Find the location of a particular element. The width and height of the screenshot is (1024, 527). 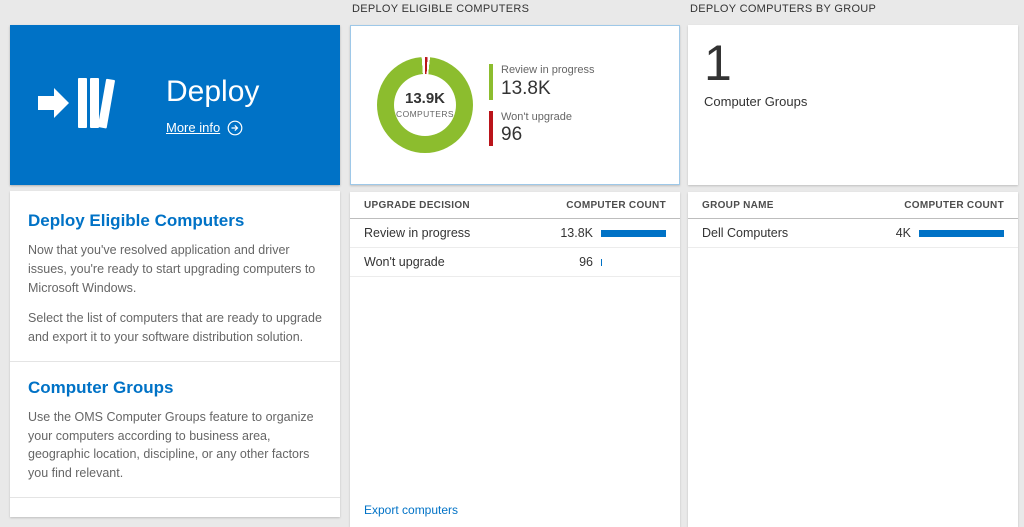

row-value: 96 is located at coordinates (586, 262).